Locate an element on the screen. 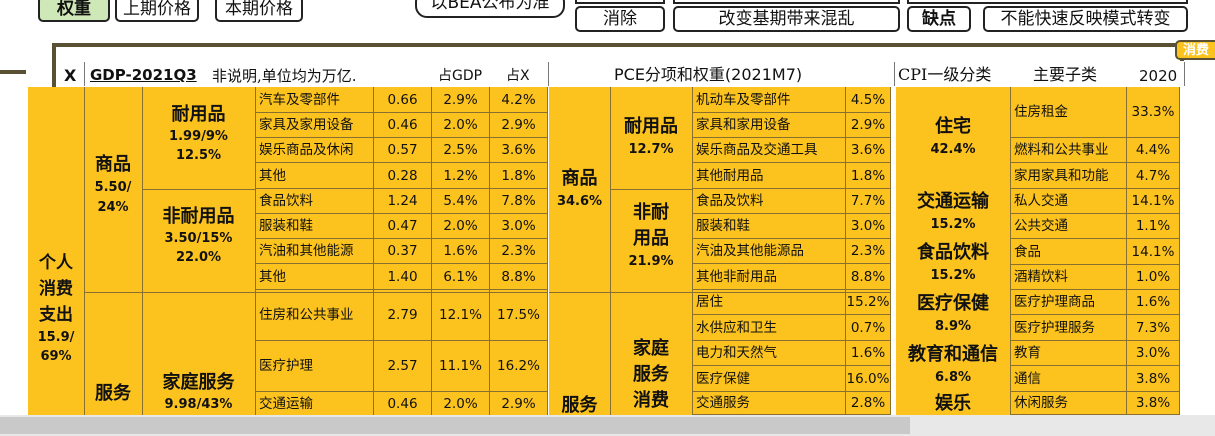  personal-line-4: 15.9/ is located at coordinates (56, 337).